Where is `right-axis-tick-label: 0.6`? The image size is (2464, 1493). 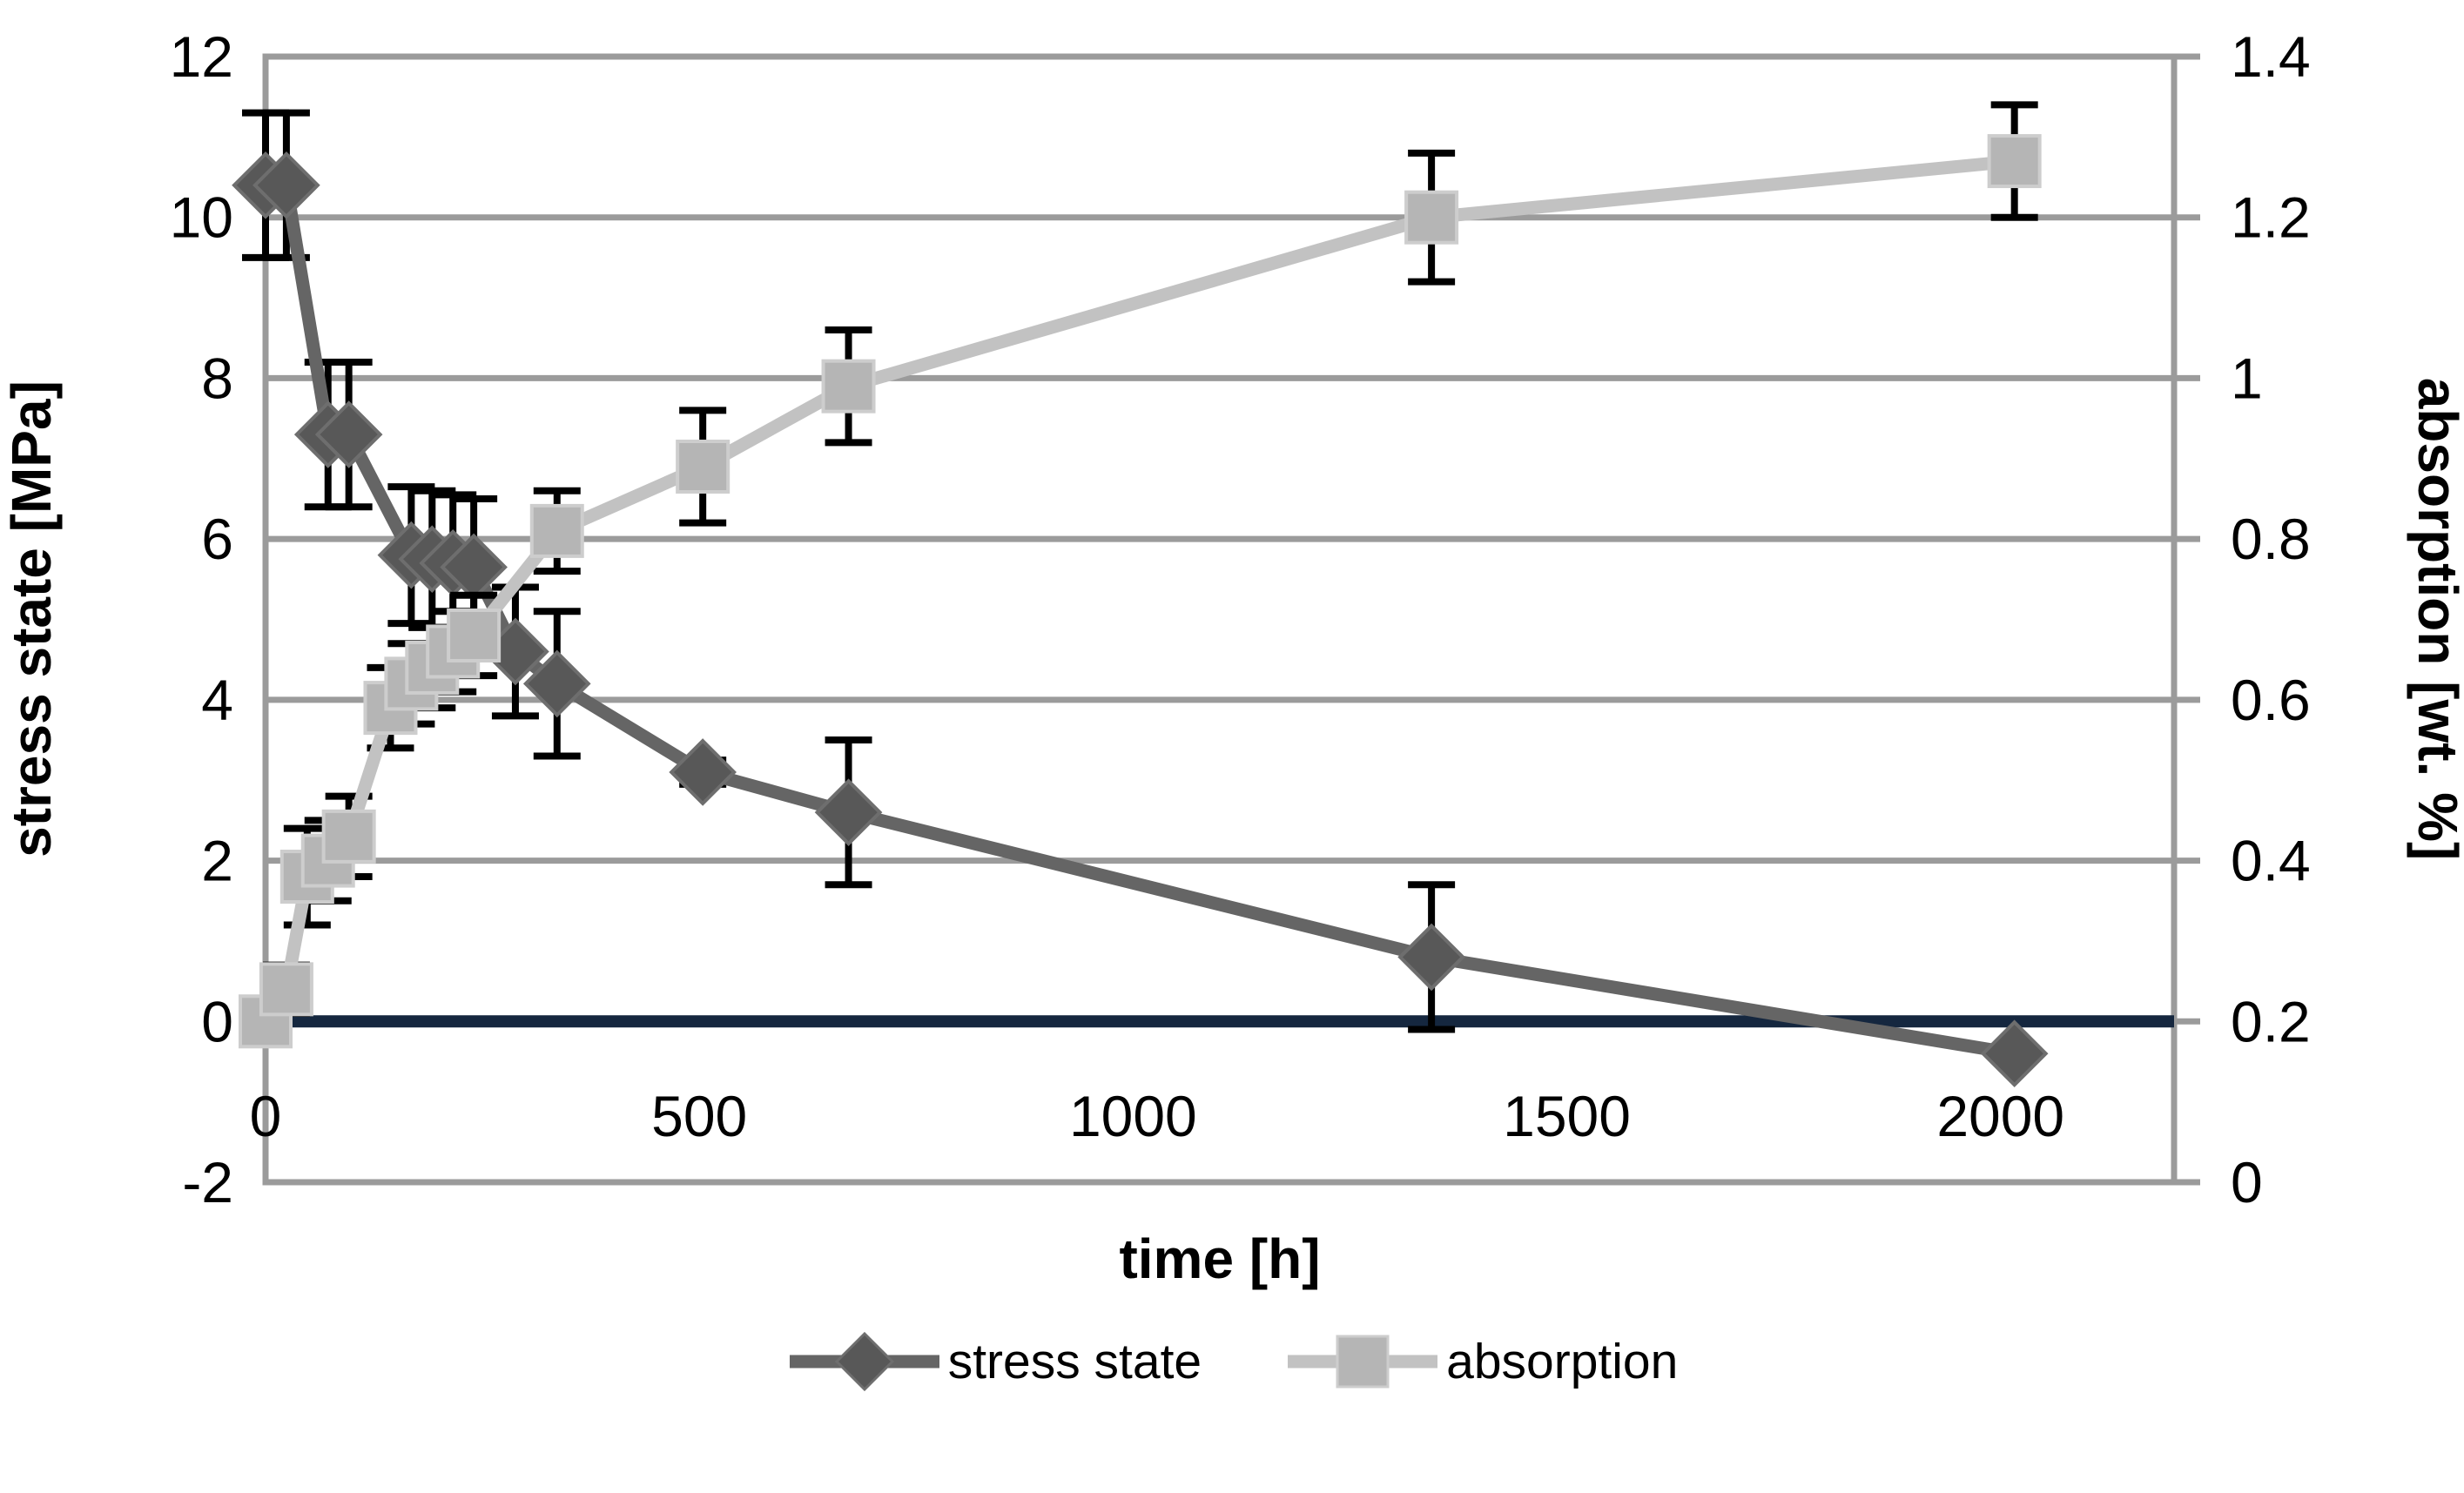
right-axis-tick-label: 0.6 is located at coordinates (2271, 700).